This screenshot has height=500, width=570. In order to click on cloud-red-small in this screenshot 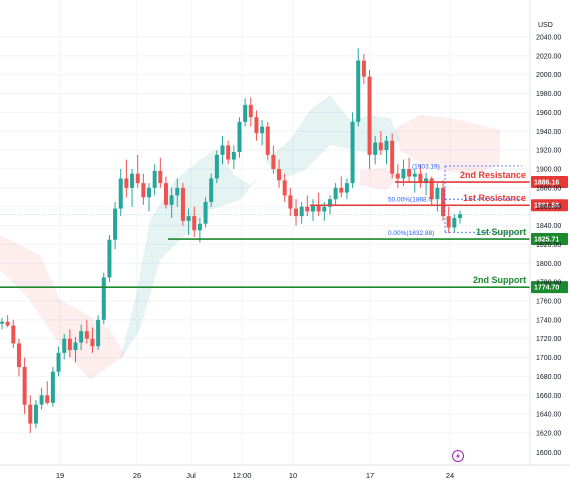, I will do `click(380, 179)`.